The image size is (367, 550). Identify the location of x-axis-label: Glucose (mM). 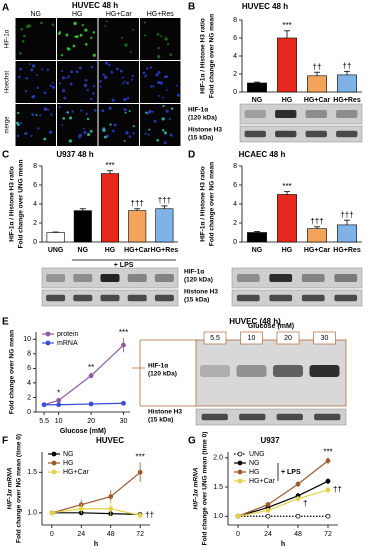
(83, 431).